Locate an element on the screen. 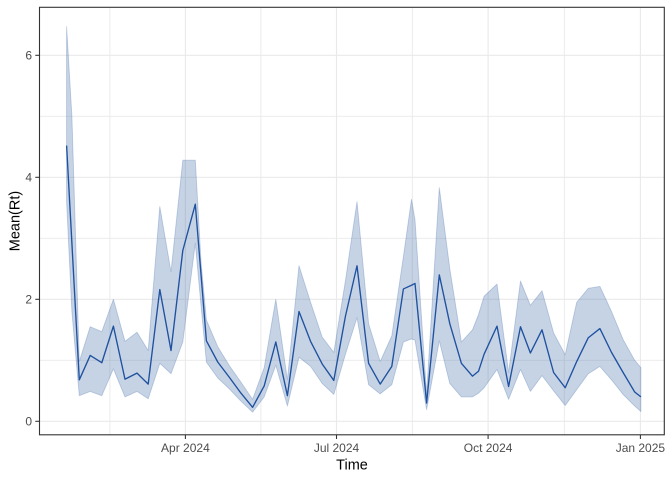 This screenshot has width=672, height=480. svg-text: 2 is located at coordinates (28, 300).